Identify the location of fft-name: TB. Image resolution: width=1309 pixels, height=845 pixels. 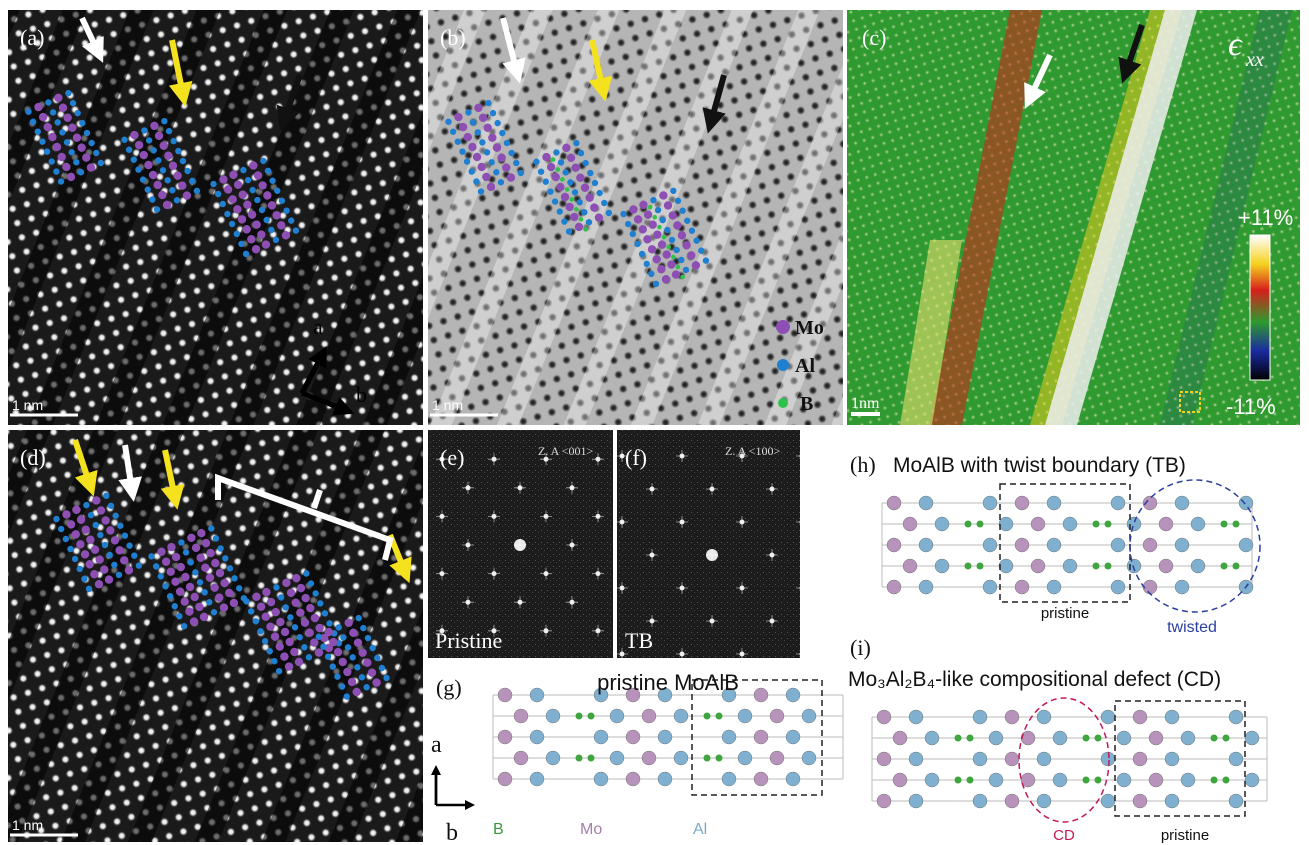
(639, 640).